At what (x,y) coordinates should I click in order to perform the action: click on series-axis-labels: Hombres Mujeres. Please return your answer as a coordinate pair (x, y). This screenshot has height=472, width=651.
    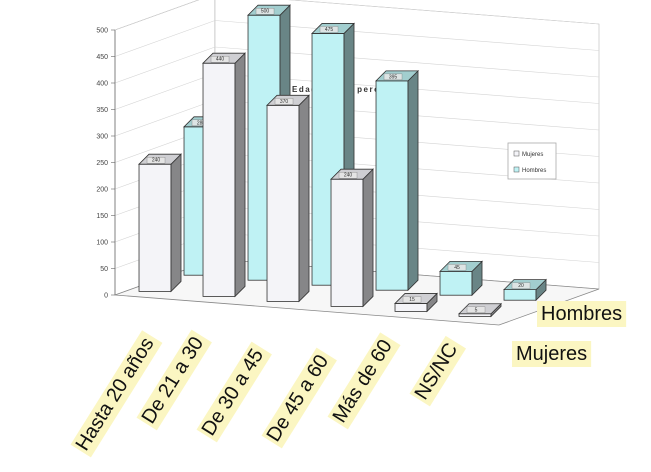
    Looking at the image, I should click on (569, 334).